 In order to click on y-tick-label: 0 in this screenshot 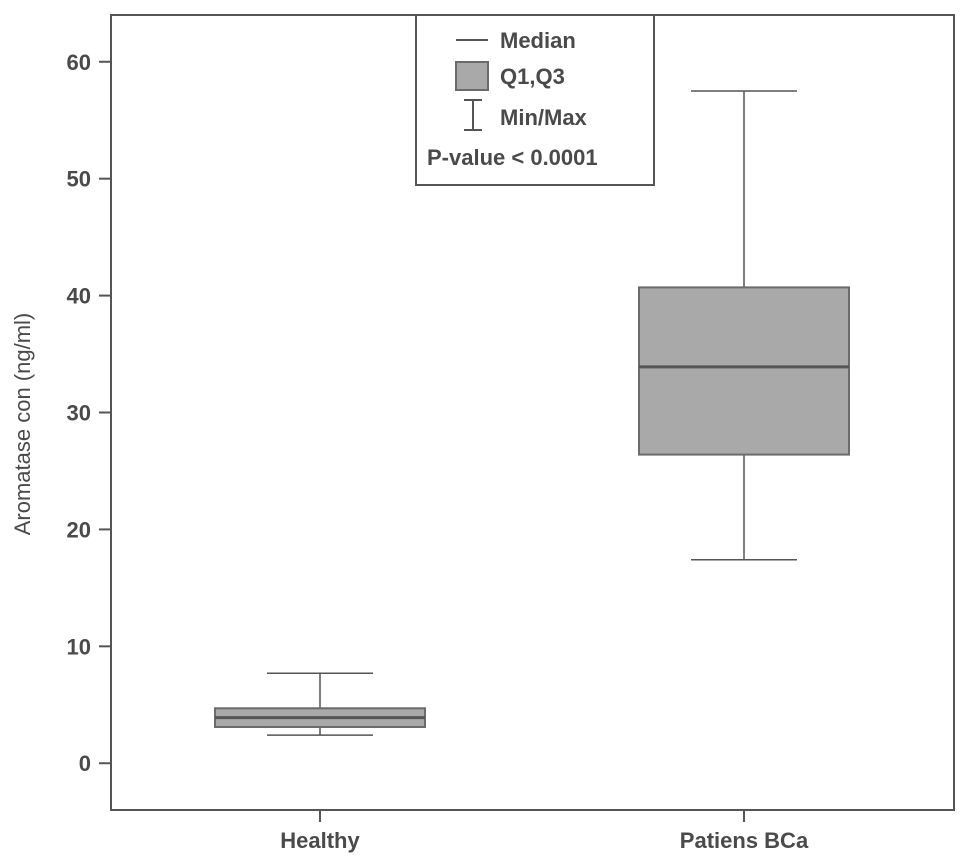, I will do `click(85, 763)`.